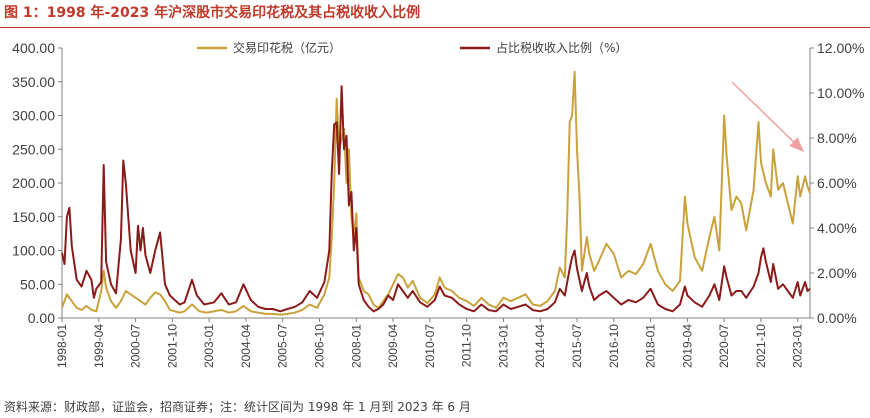 The width and height of the screenshot is (870, 418). What do you see at coordinates (761, 346) in the screenshot?
I see `x-tick-label: 2021-10` at bounding box center [761, 346].